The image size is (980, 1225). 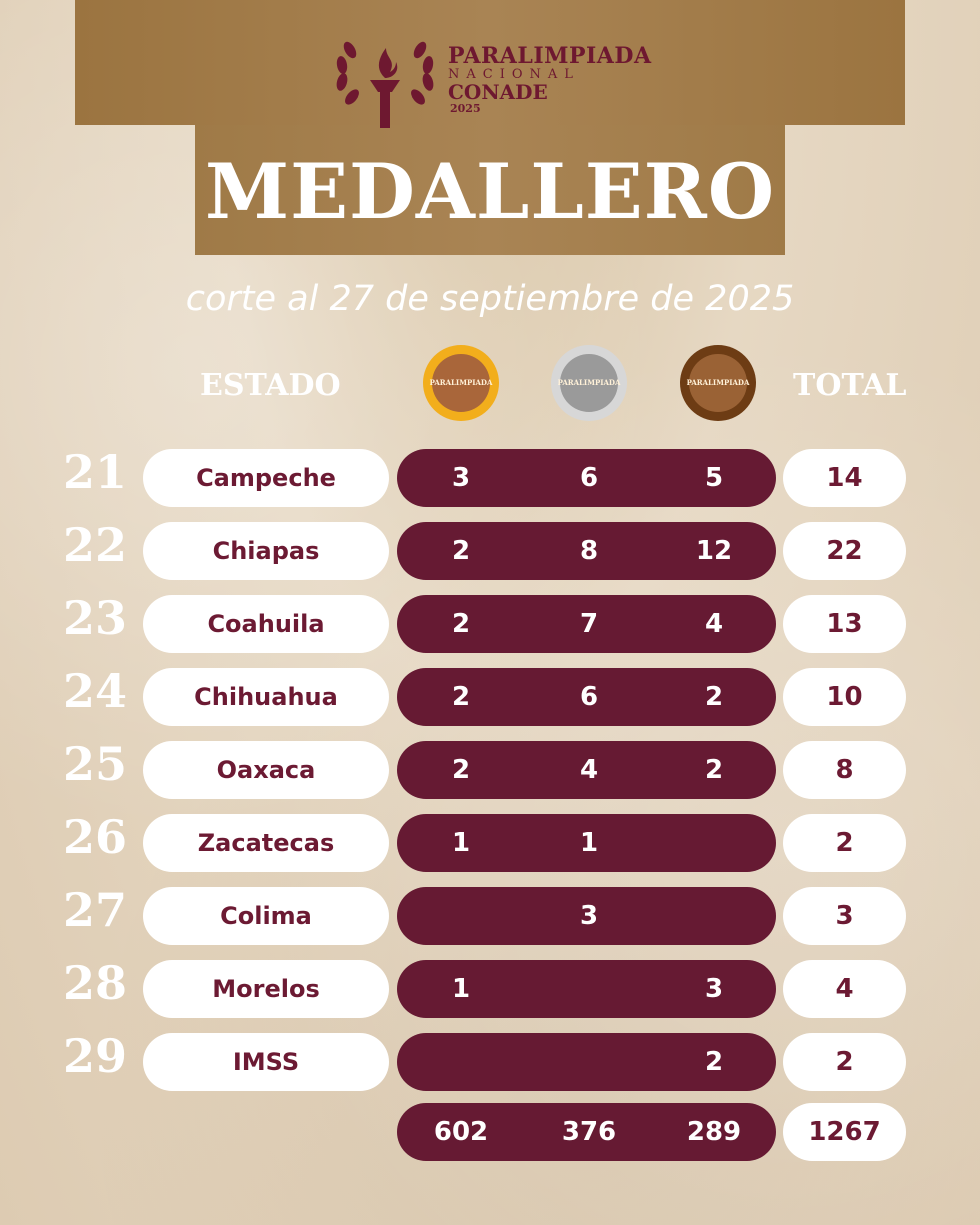 I want to click on paralimpiada-logo: PARALIMPIADA NACIONAL CONADE 2025, so click(x=495, y=80).